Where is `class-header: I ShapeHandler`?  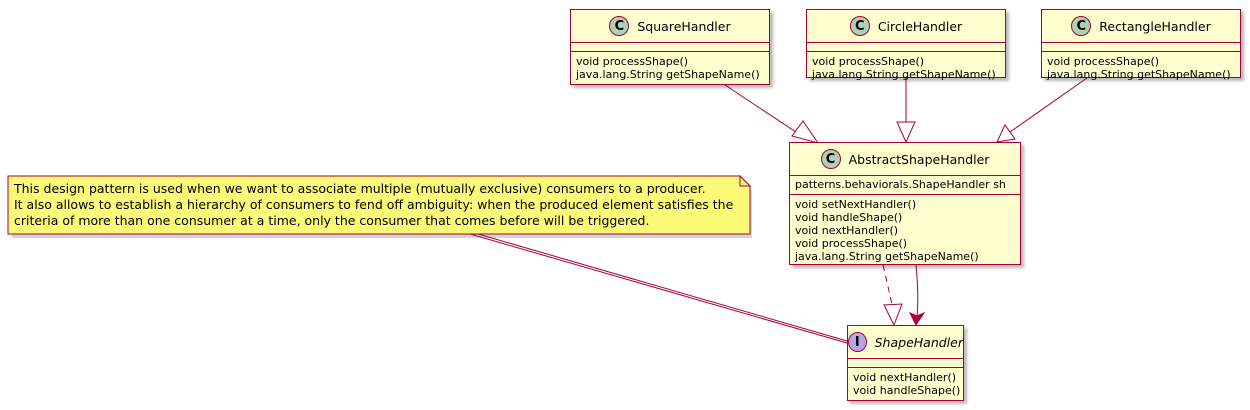
class-header: I ShapeHandler is located at coordinates (905, 342).